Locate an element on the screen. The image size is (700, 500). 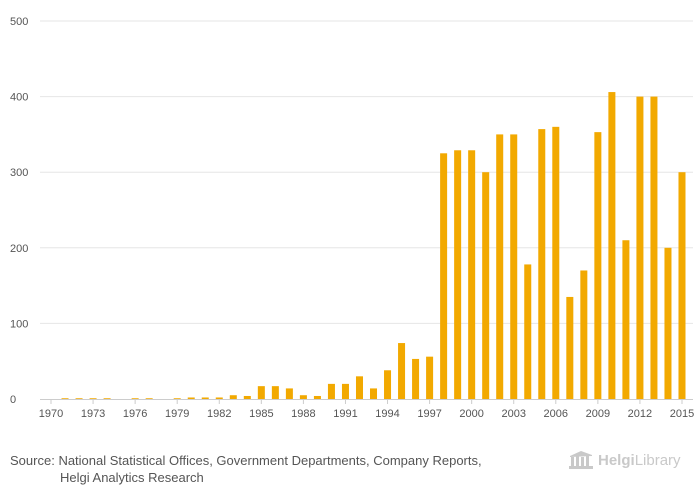
x-tick-label: 1979 is located at coordinates (177, 414).